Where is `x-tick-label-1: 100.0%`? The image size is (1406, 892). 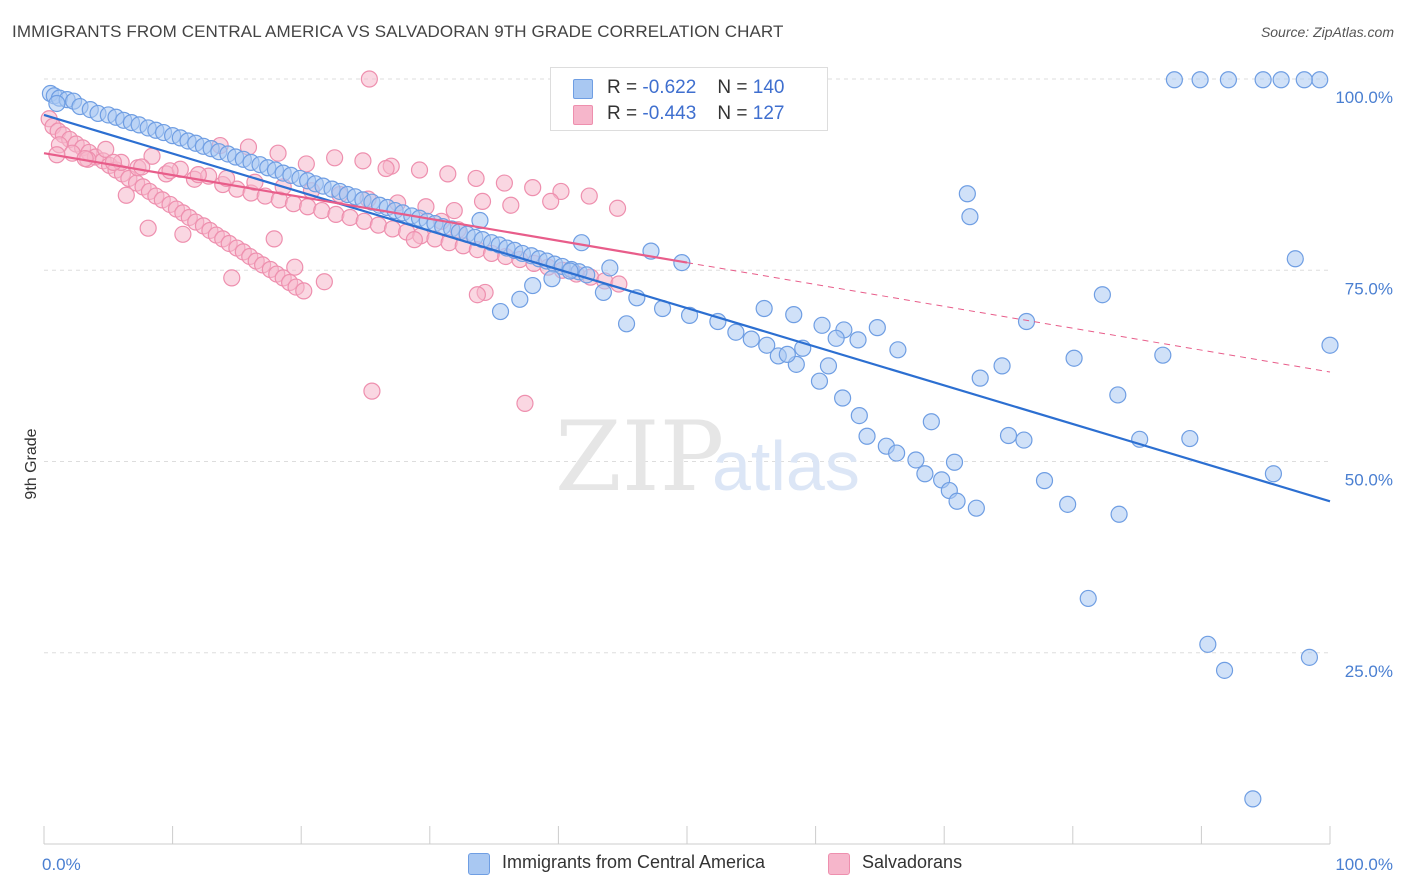
x-tick-label-1: 100.0% is located at coordinates (1364, 864).